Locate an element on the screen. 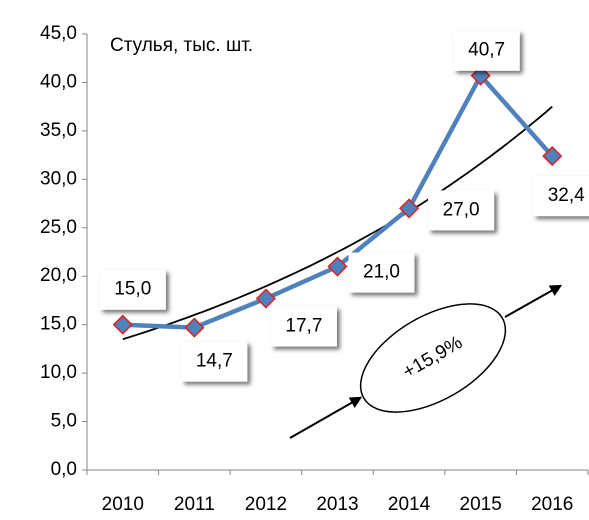  x-tick-label: 2014 is located at coordinates (409, 504).